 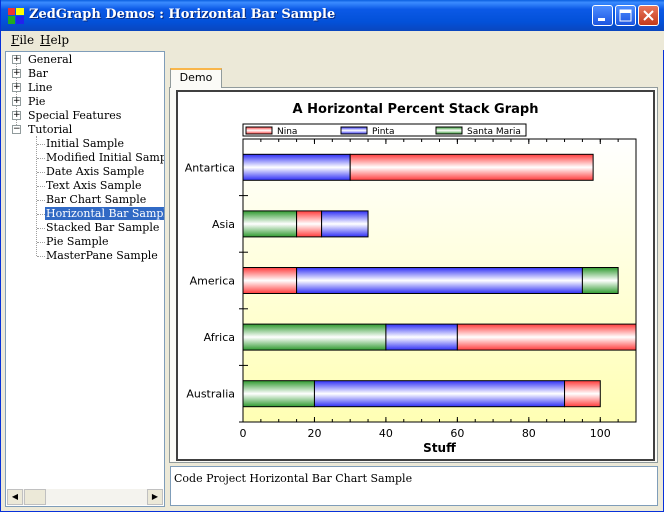 What do you see at coordinates (449, 130) in the screenshot?
I see `legend-swatch-santa-maria` at bounding box center [449, 130].